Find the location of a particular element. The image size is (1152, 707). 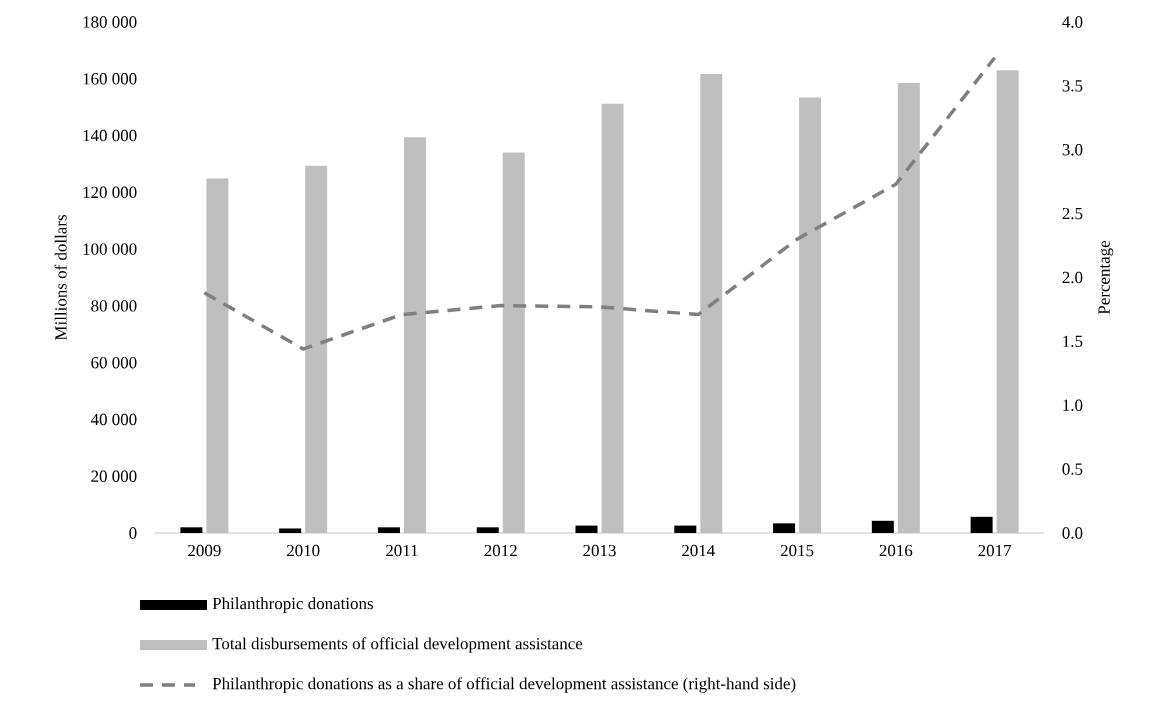

y2-tick-label: 3.5 is located at coordinates (1072, 86).